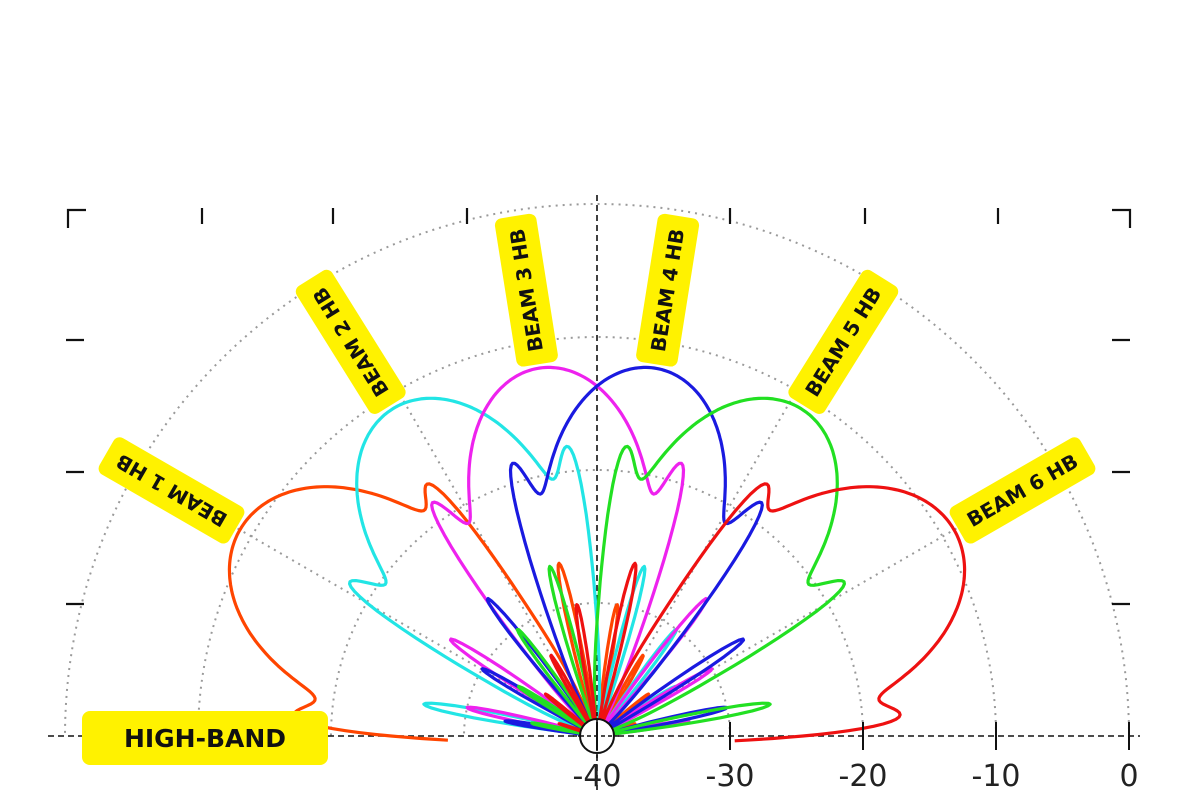 The image size is (1181, 791). I want to click on band-label-text: HIGH-BAND, so click(205, 738).